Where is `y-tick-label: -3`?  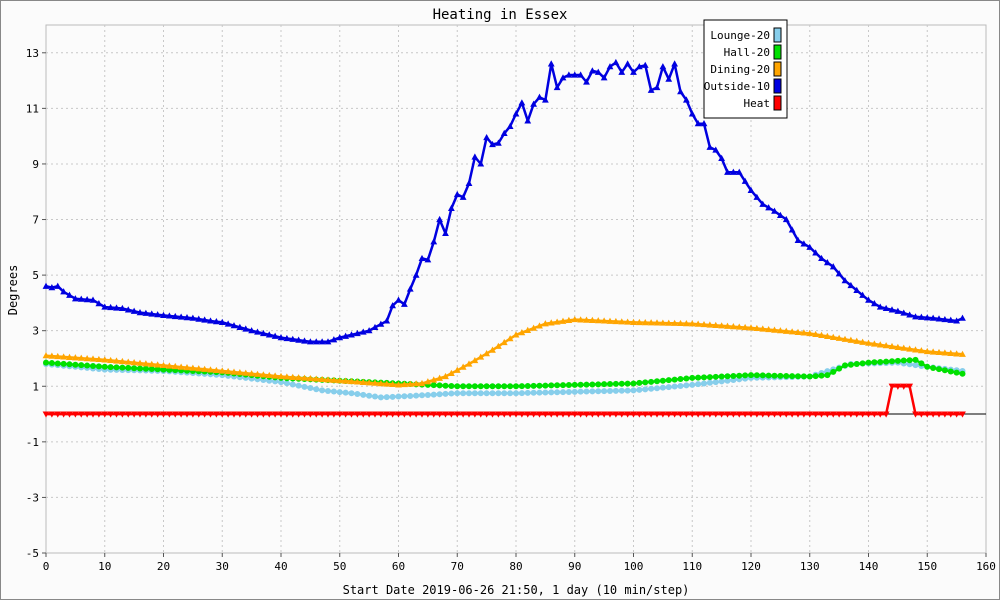
y-tick-label: -3 is located at coordinates (32, 497).